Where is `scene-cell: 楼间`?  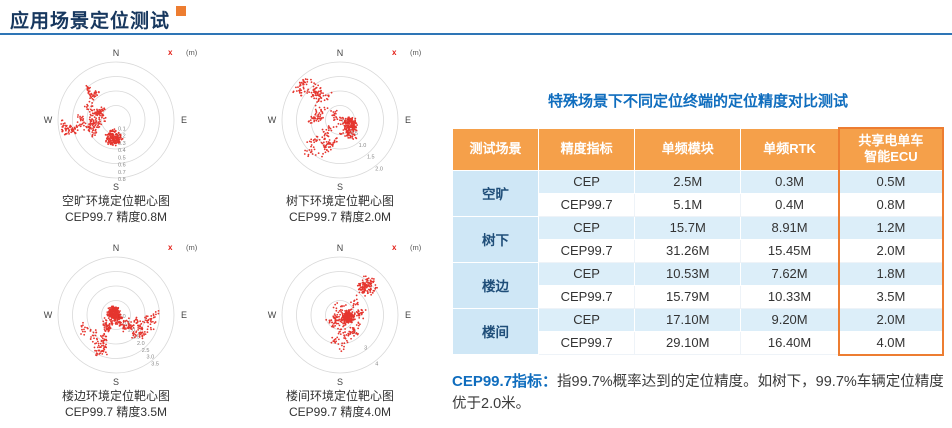 scene-cell: 楼间 is located at coordinates (495, 331).